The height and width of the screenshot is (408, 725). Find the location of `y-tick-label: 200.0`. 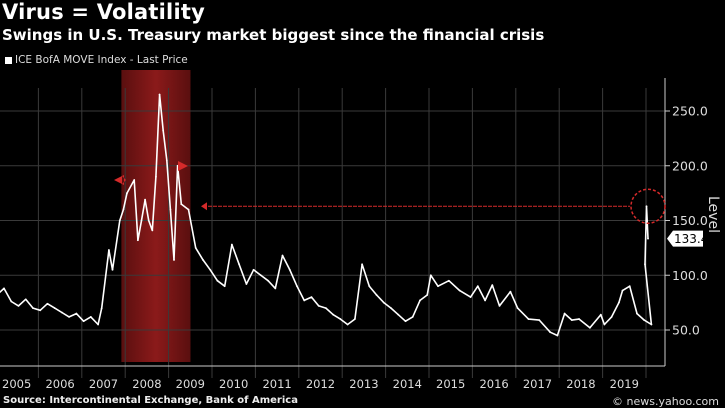

y-tick-label: 200.0 is located at coordinates (690, 165).